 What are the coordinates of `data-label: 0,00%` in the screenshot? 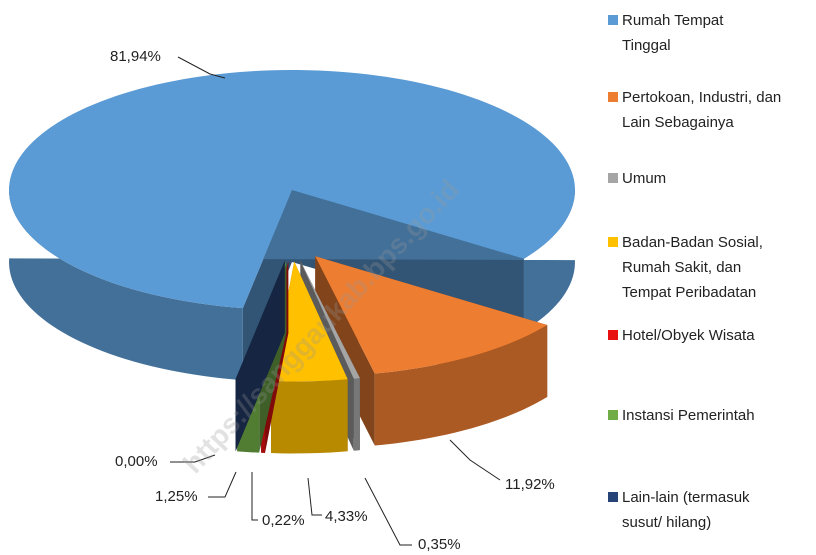 It's located at (136, 461).